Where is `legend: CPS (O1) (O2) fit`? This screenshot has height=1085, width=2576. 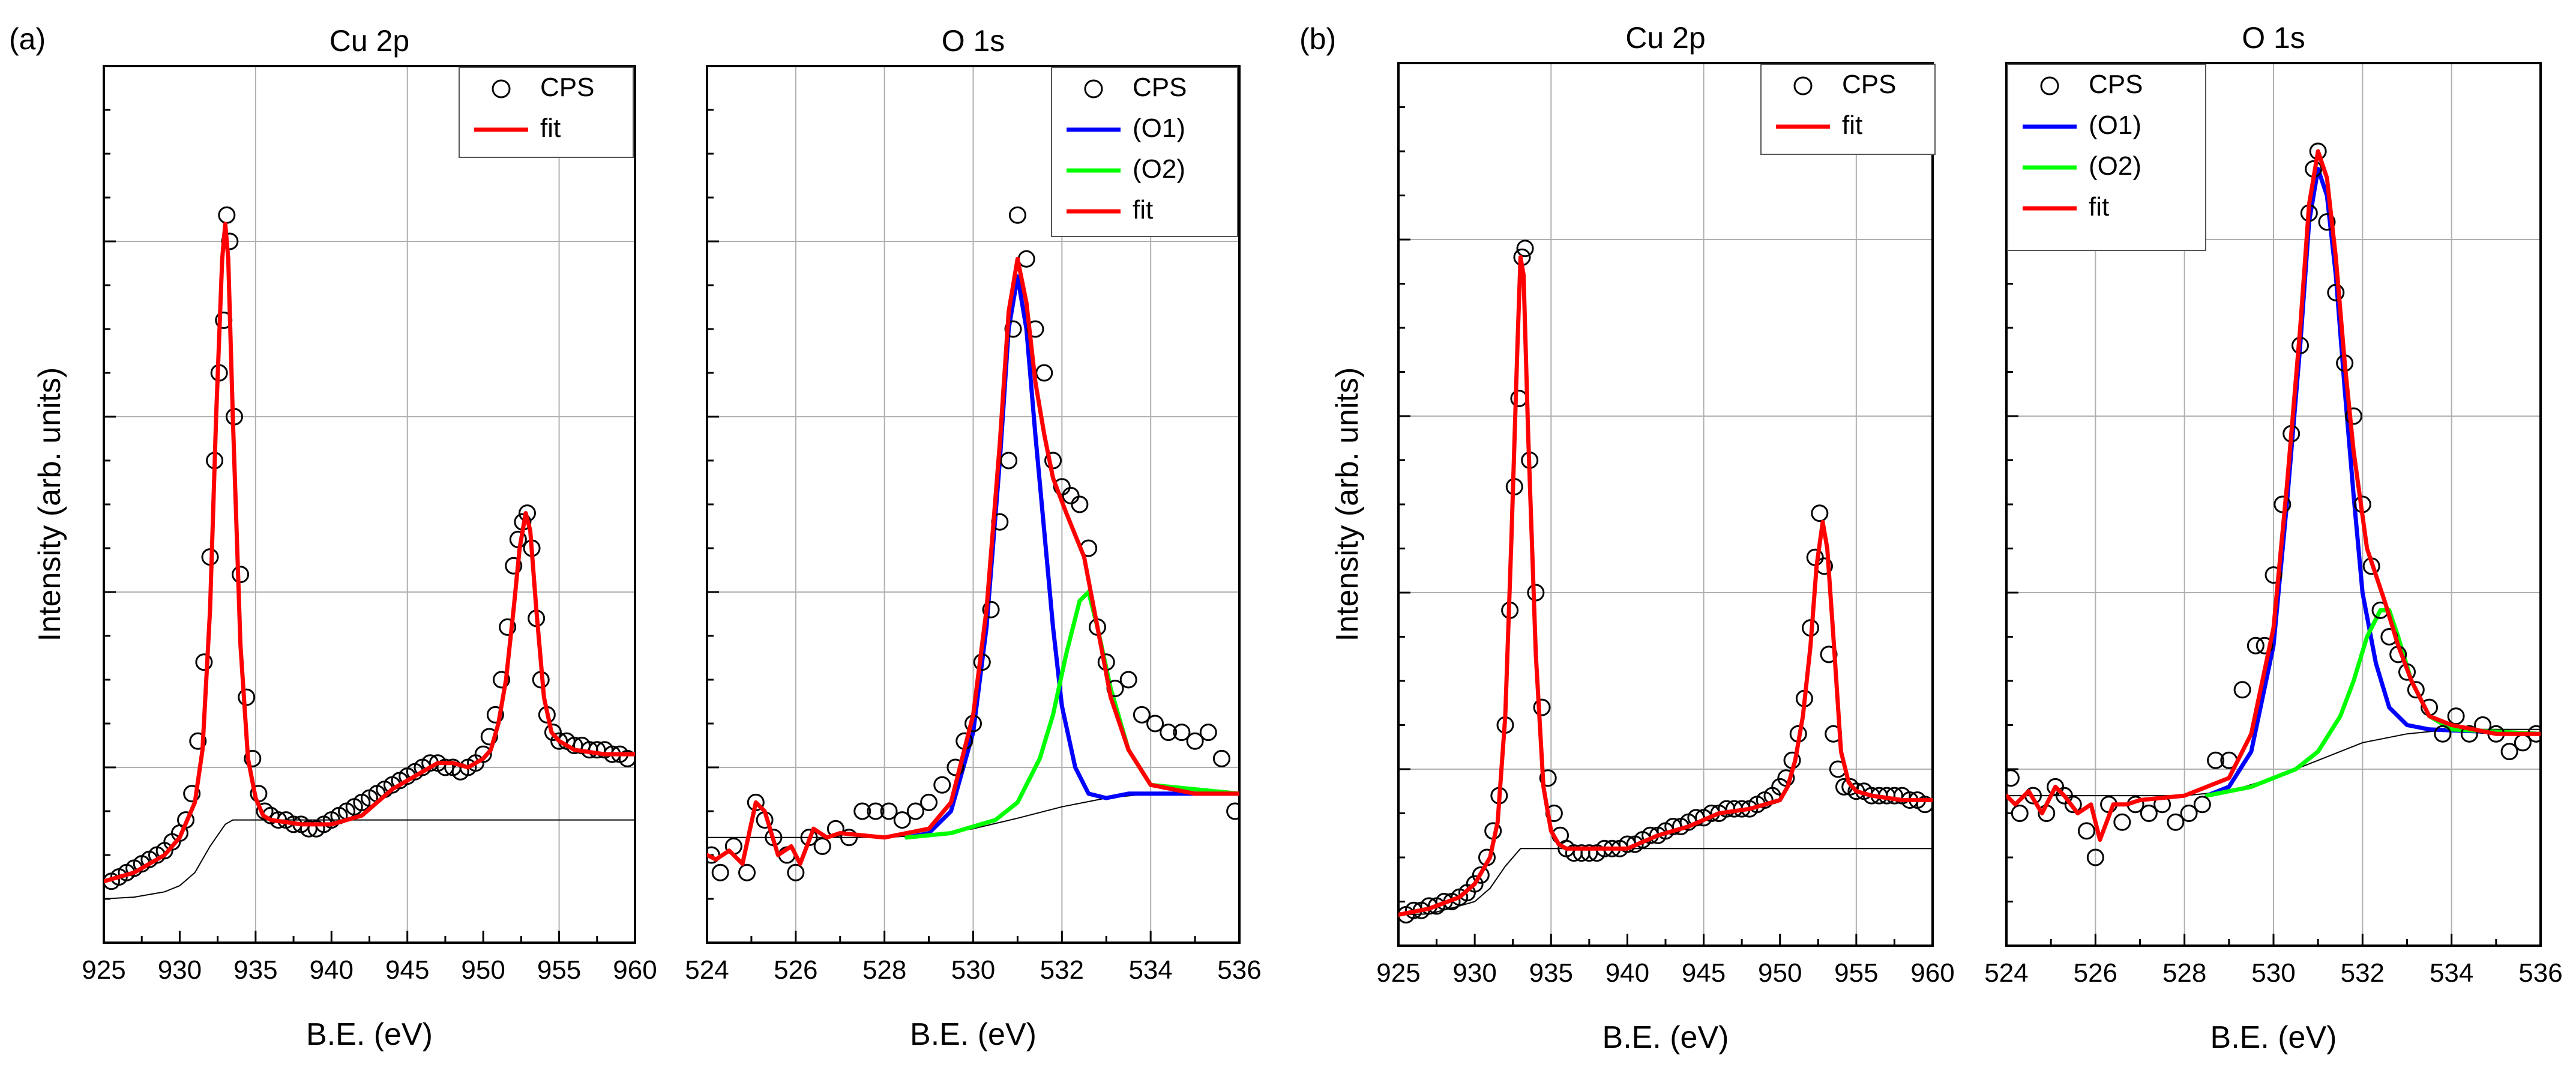 legend: CPS (O1) (O2) fit is located at coordinates (1144, 152).